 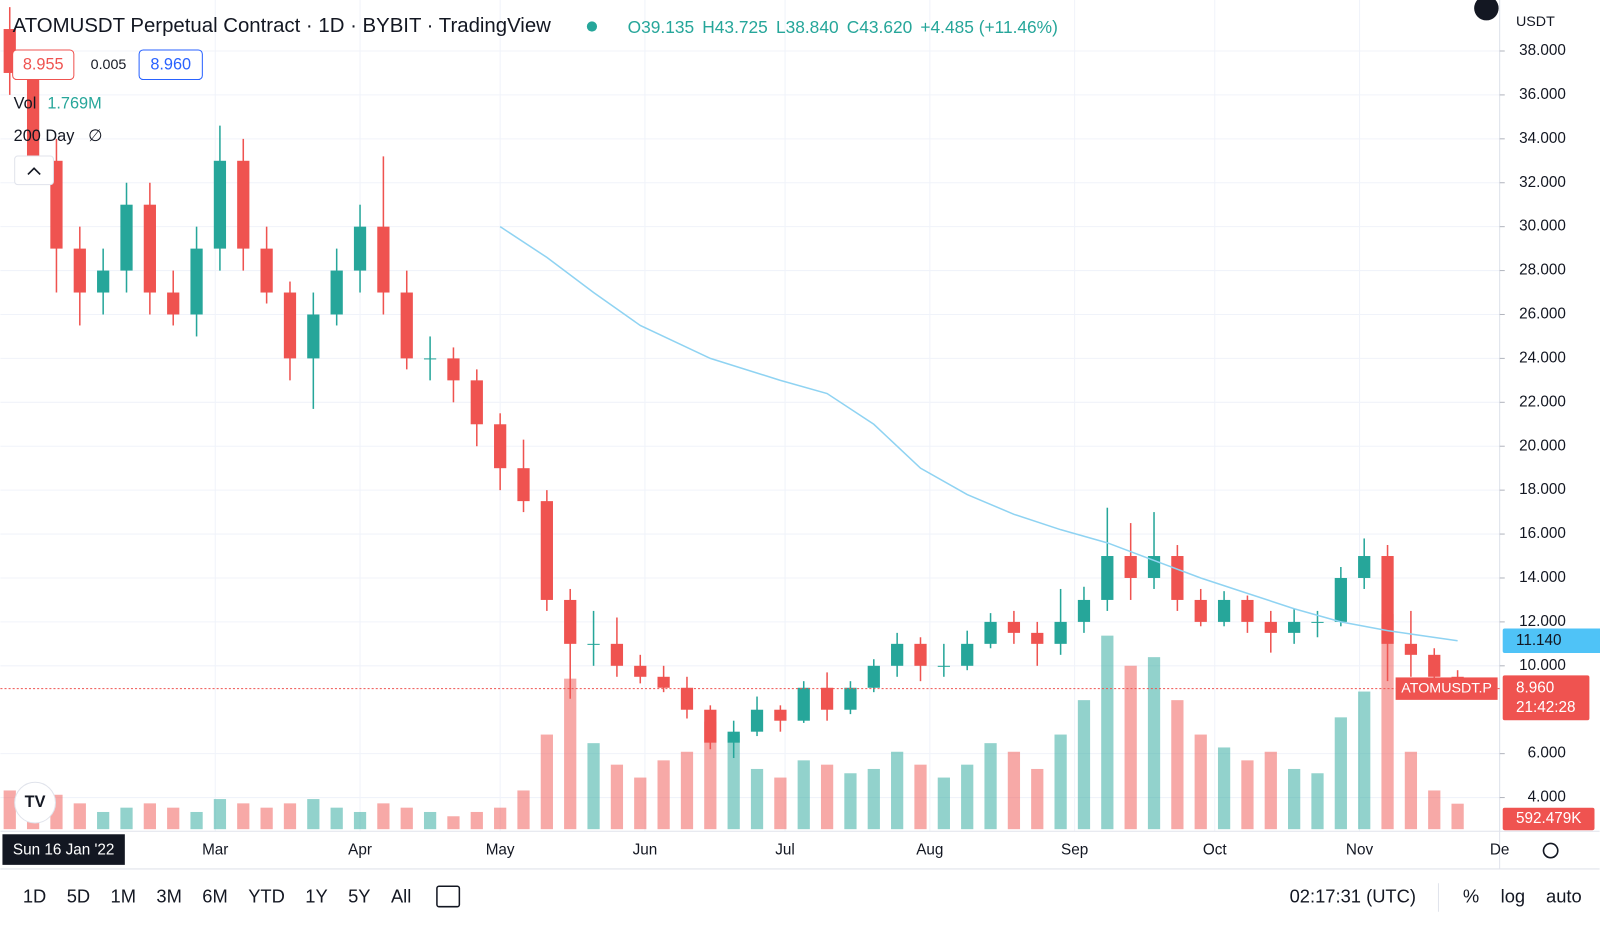 I want to click on y-tick-label: 14.000, so click(x=1542, y=577).